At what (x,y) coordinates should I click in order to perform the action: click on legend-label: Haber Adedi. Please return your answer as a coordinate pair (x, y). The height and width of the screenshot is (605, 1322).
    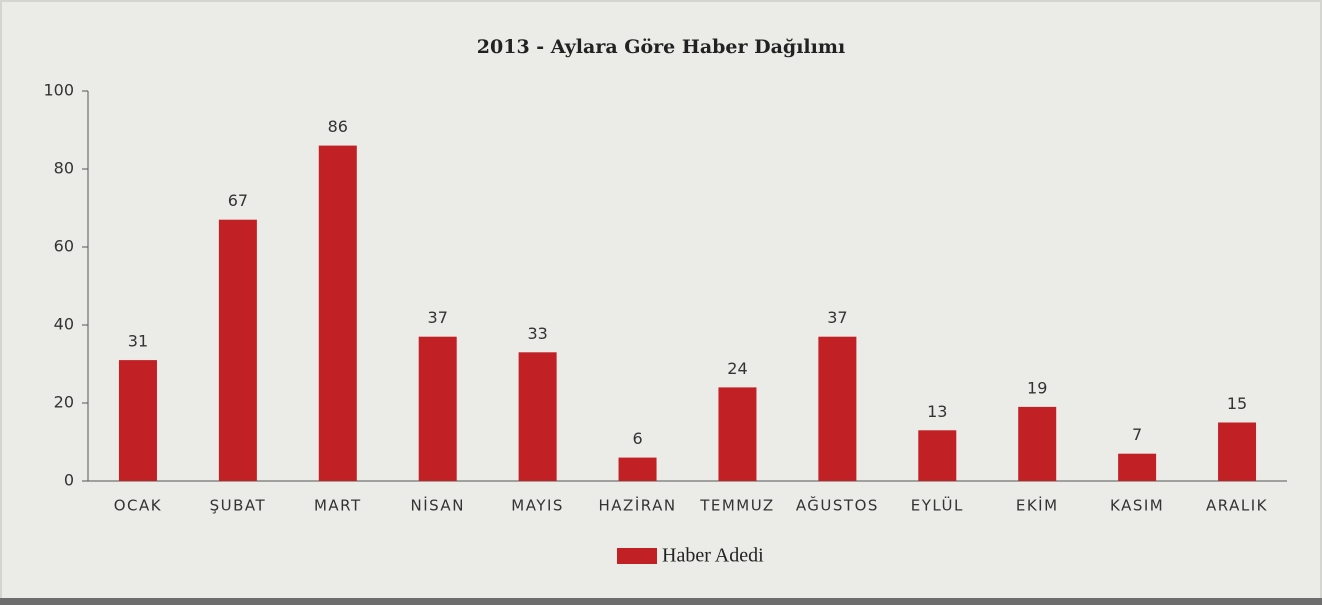
    Looking at the image, I should click on (713, 556).